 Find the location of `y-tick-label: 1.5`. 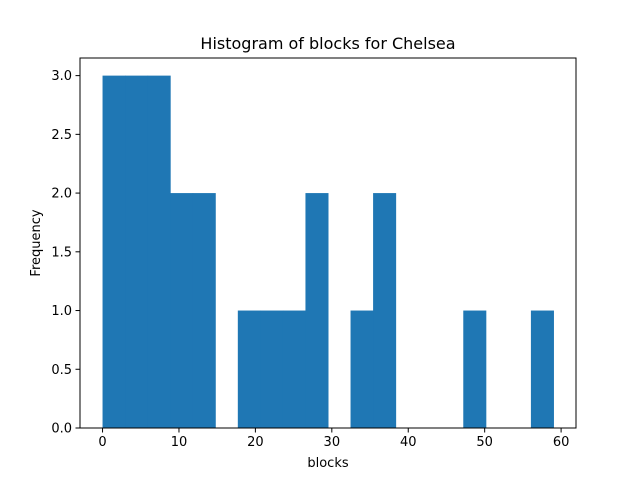

y-tick-label: 1.5 is located at coordinates (61, 252).